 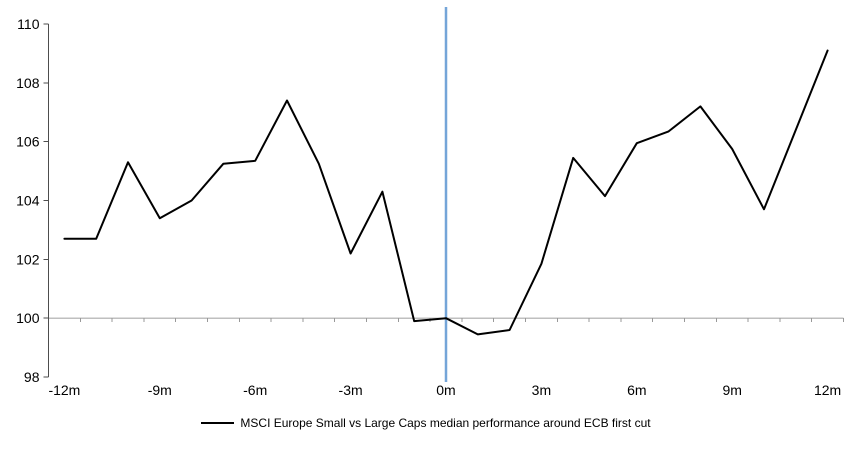 What do you see at coordinates (28, 142) in the screenshot?
I see `y-axis-label: 106` at bounding box center [28, 142].